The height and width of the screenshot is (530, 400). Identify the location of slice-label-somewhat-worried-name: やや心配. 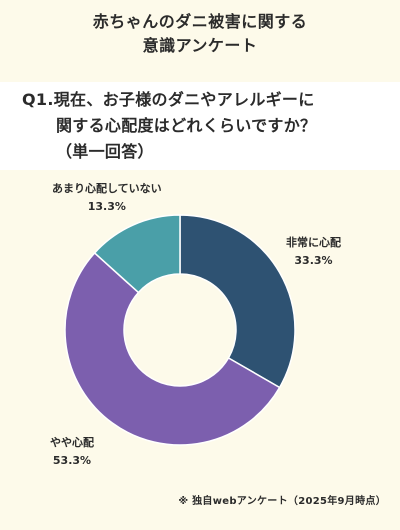
(72, 442).